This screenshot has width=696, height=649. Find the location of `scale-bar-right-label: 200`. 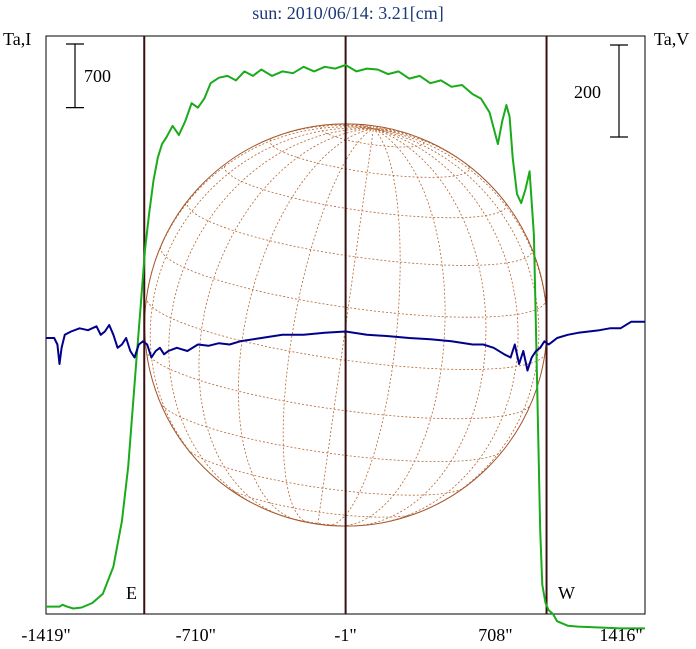

scale-bar-right-label: 200 is located at coordinates (587, 92).